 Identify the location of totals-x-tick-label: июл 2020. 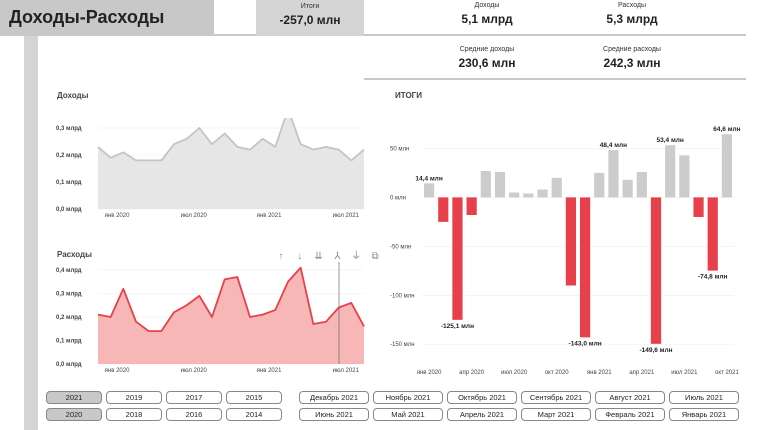
(514, 373).